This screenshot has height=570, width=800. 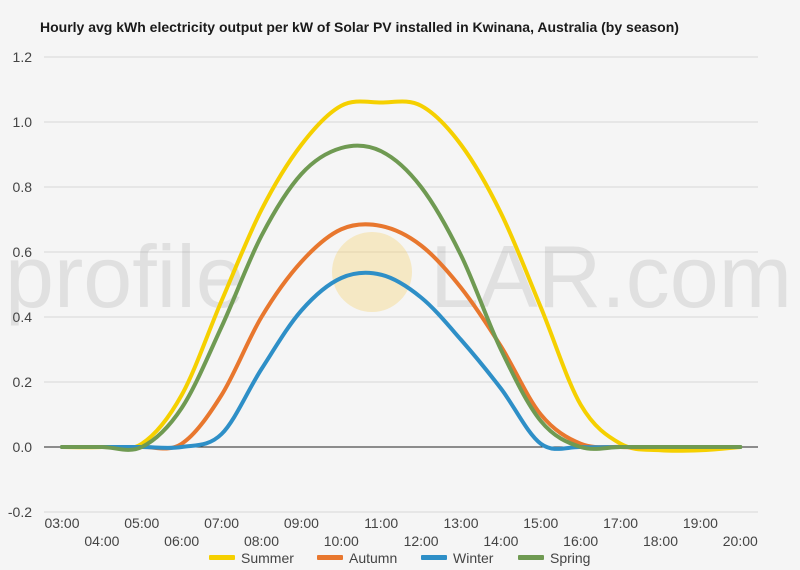 What do you see at coordinates (540, 523) in the screenshot?
I see `x-tick-label: 15:00` at bounding box center [540, 523].